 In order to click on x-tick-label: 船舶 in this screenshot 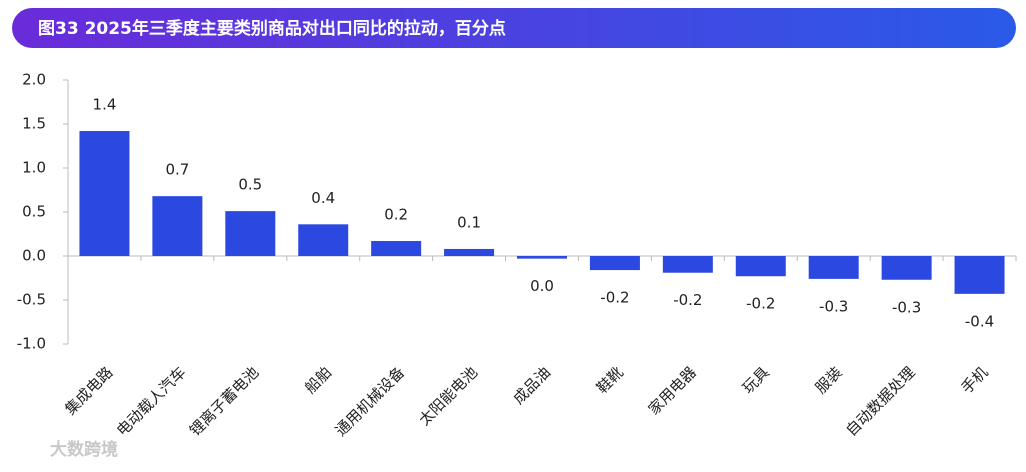, I will do `click(318, 380)`.